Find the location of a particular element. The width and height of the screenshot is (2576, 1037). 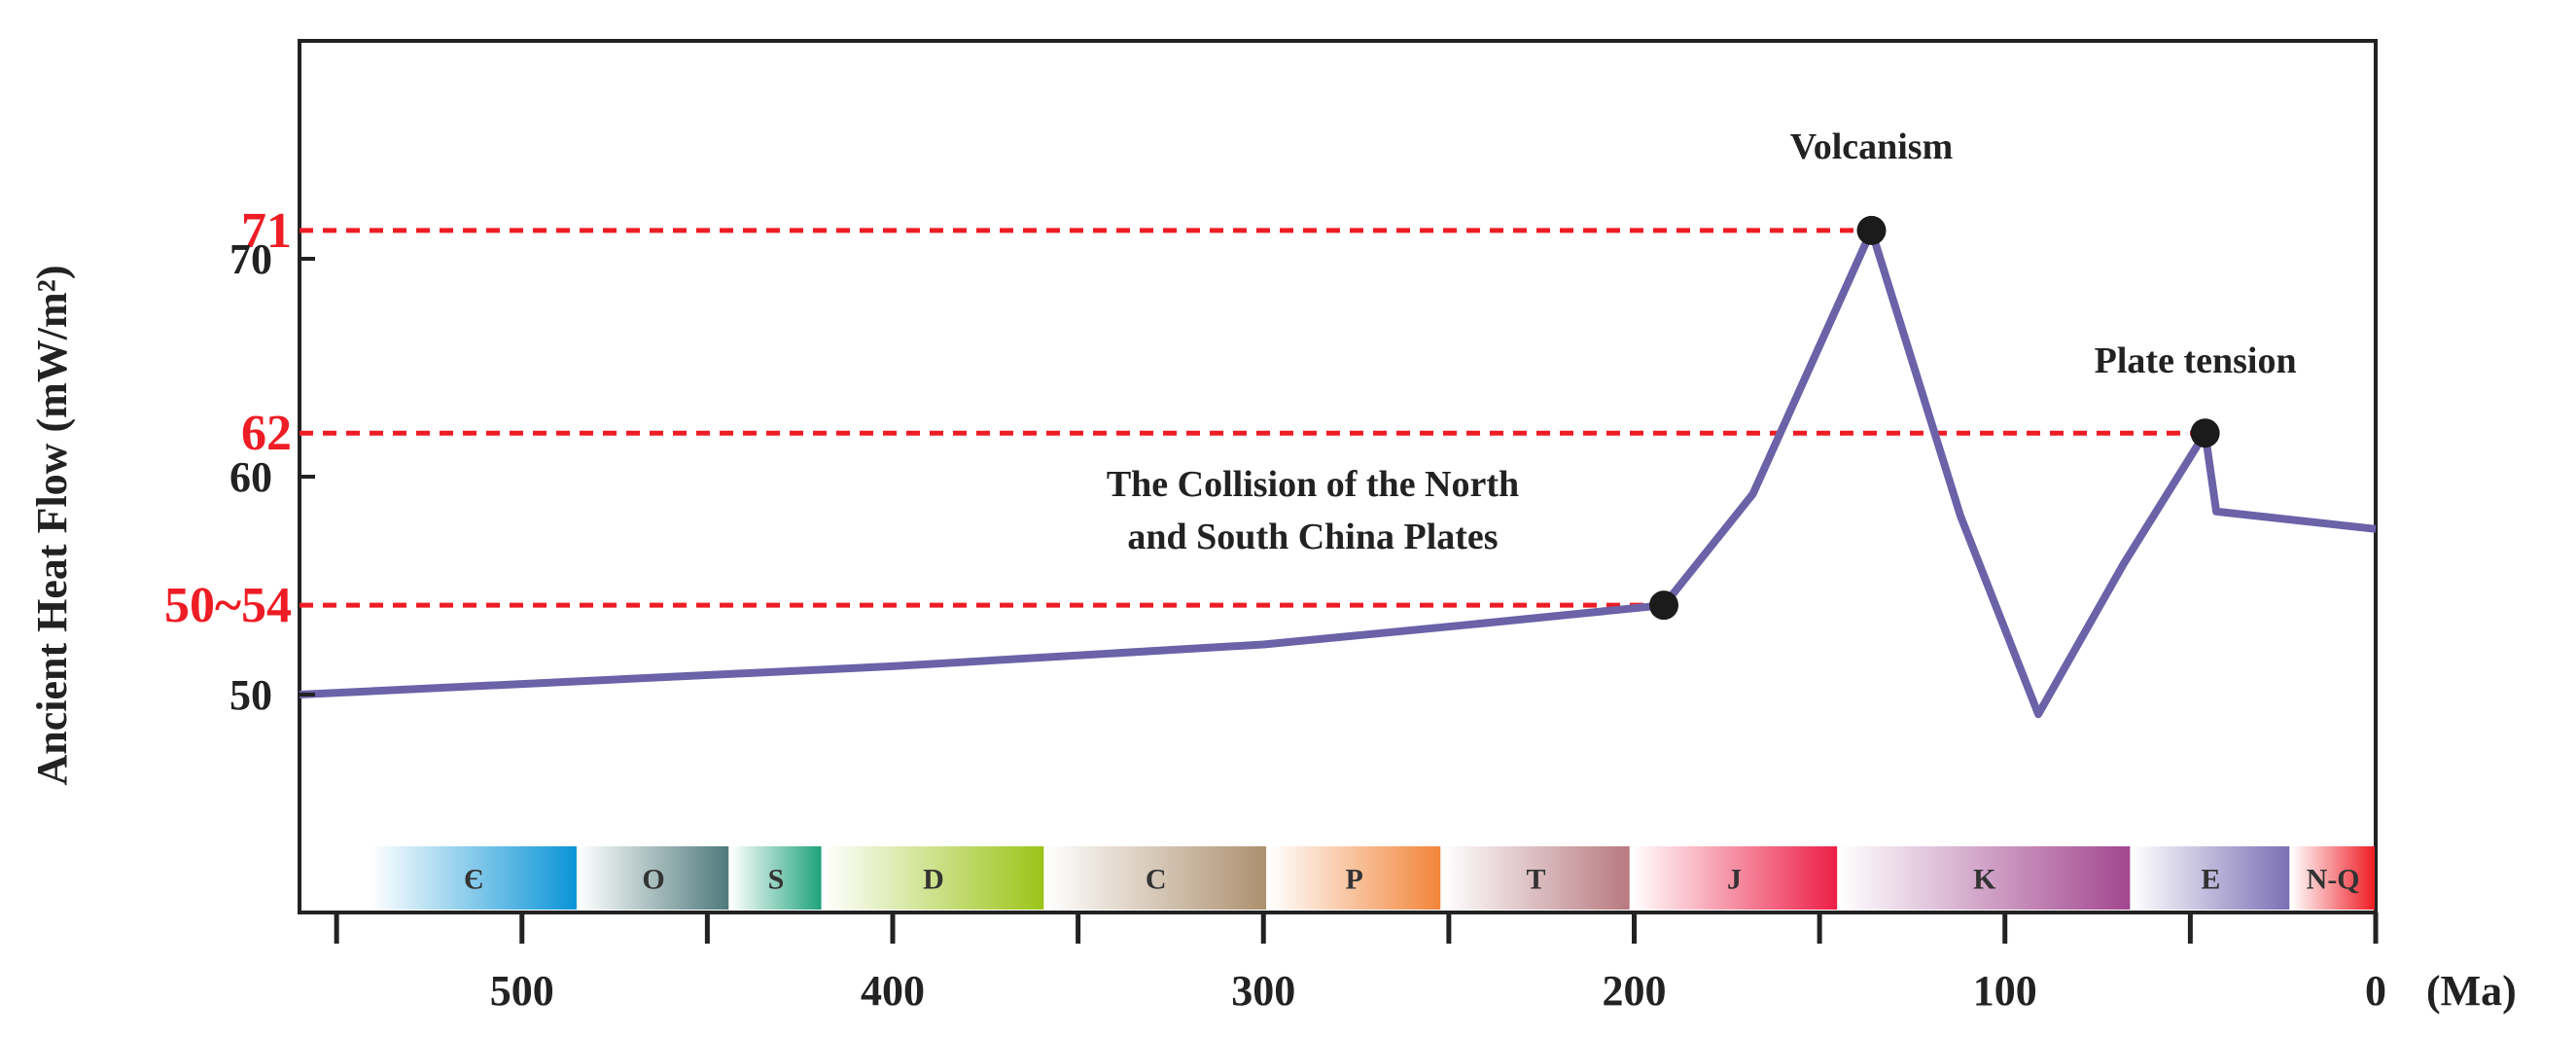

period-band-p is located at coordinates (1354, 878).